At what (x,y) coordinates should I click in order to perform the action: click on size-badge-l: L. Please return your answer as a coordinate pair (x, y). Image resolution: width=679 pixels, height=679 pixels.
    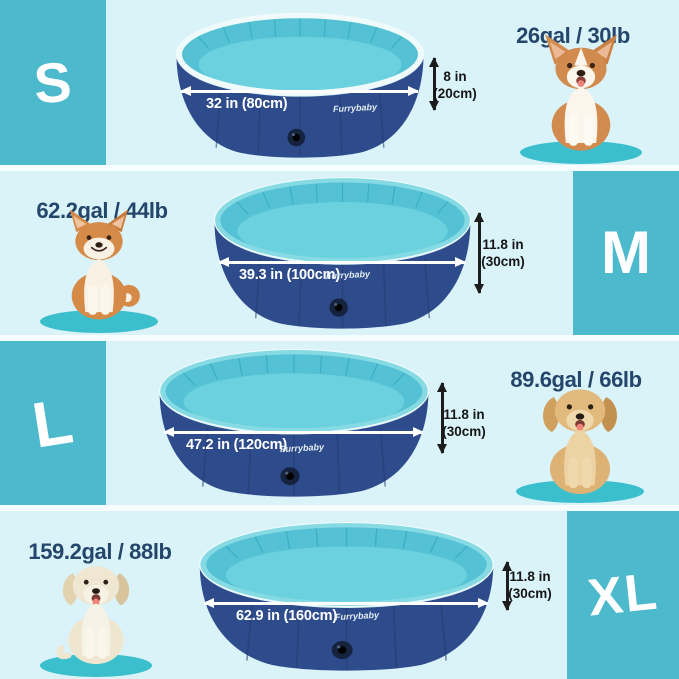
    Looking at the image, I should click on (53, 423).